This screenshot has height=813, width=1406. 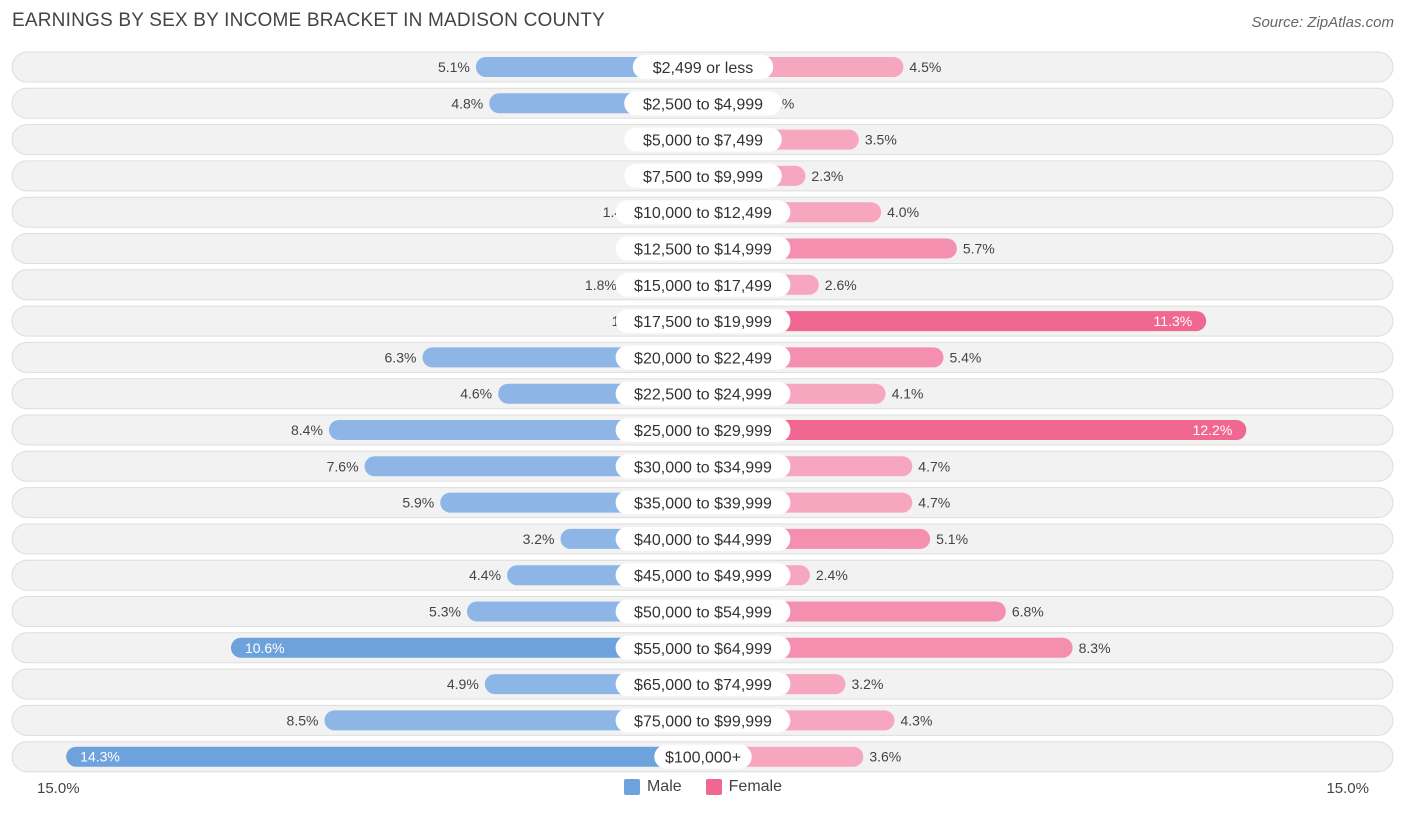 What do you see at coordinates (881, 140) in the screenshot?
I see `female-value-label: 3.5%` at bounding box center [881, 140].